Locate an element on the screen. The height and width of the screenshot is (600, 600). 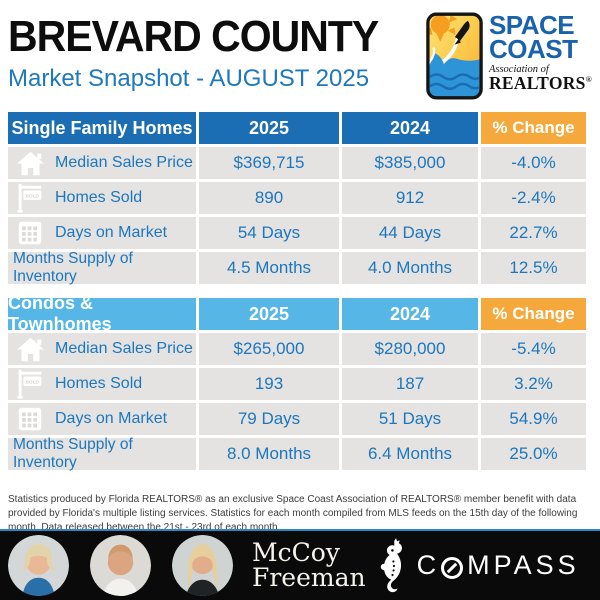
table-cell: 25.0% is located at coordinates (533, 454).